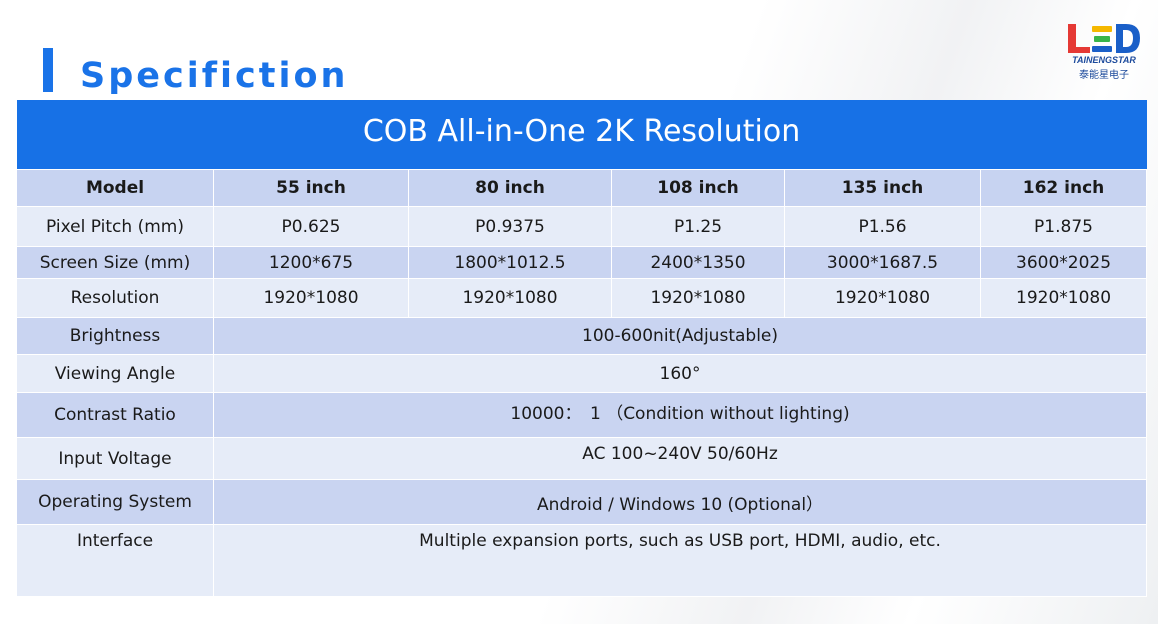 Image resolution: width=1158 pixels, height=624 pixels. I want to click on table-cell: 10000： 1 （Condition without lighting), so click(680, 415).